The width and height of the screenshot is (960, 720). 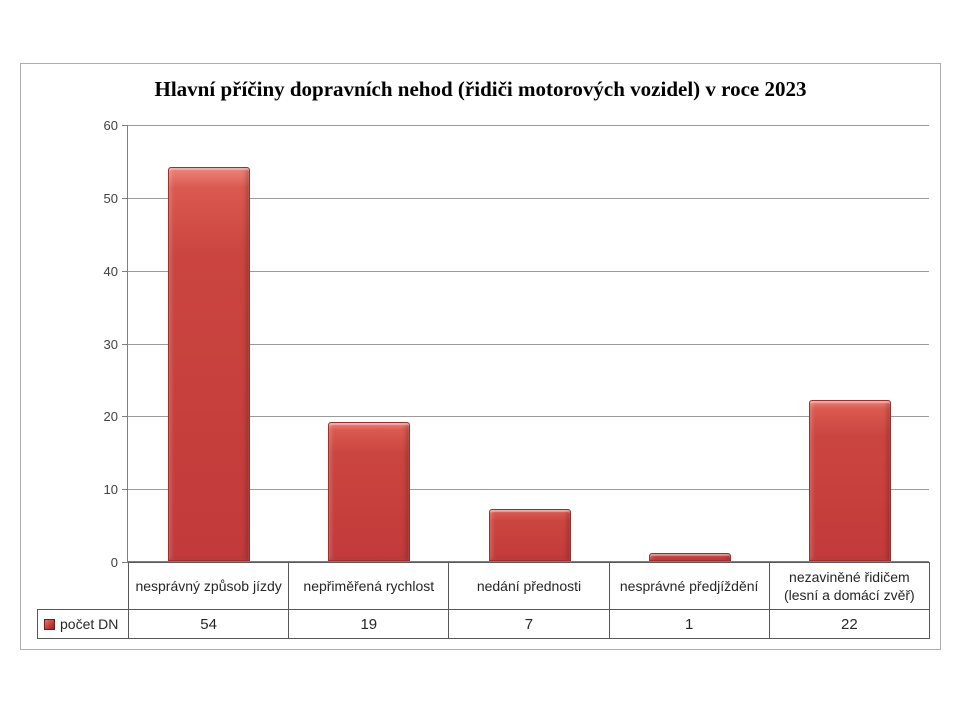 I want to click on legend-series-name: počet DN, so click(x=89, y=624).